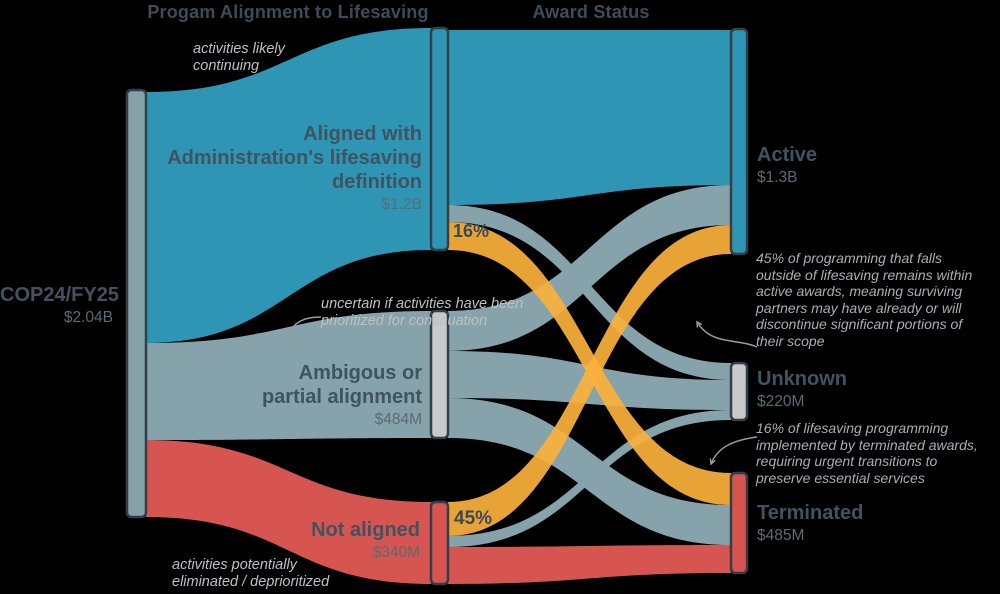 The height and width of the screenshot is (594, 1000). Describe the element at coordinates (288, 512) in the screenshot. I see `flow-cop-notaligned` at that location.